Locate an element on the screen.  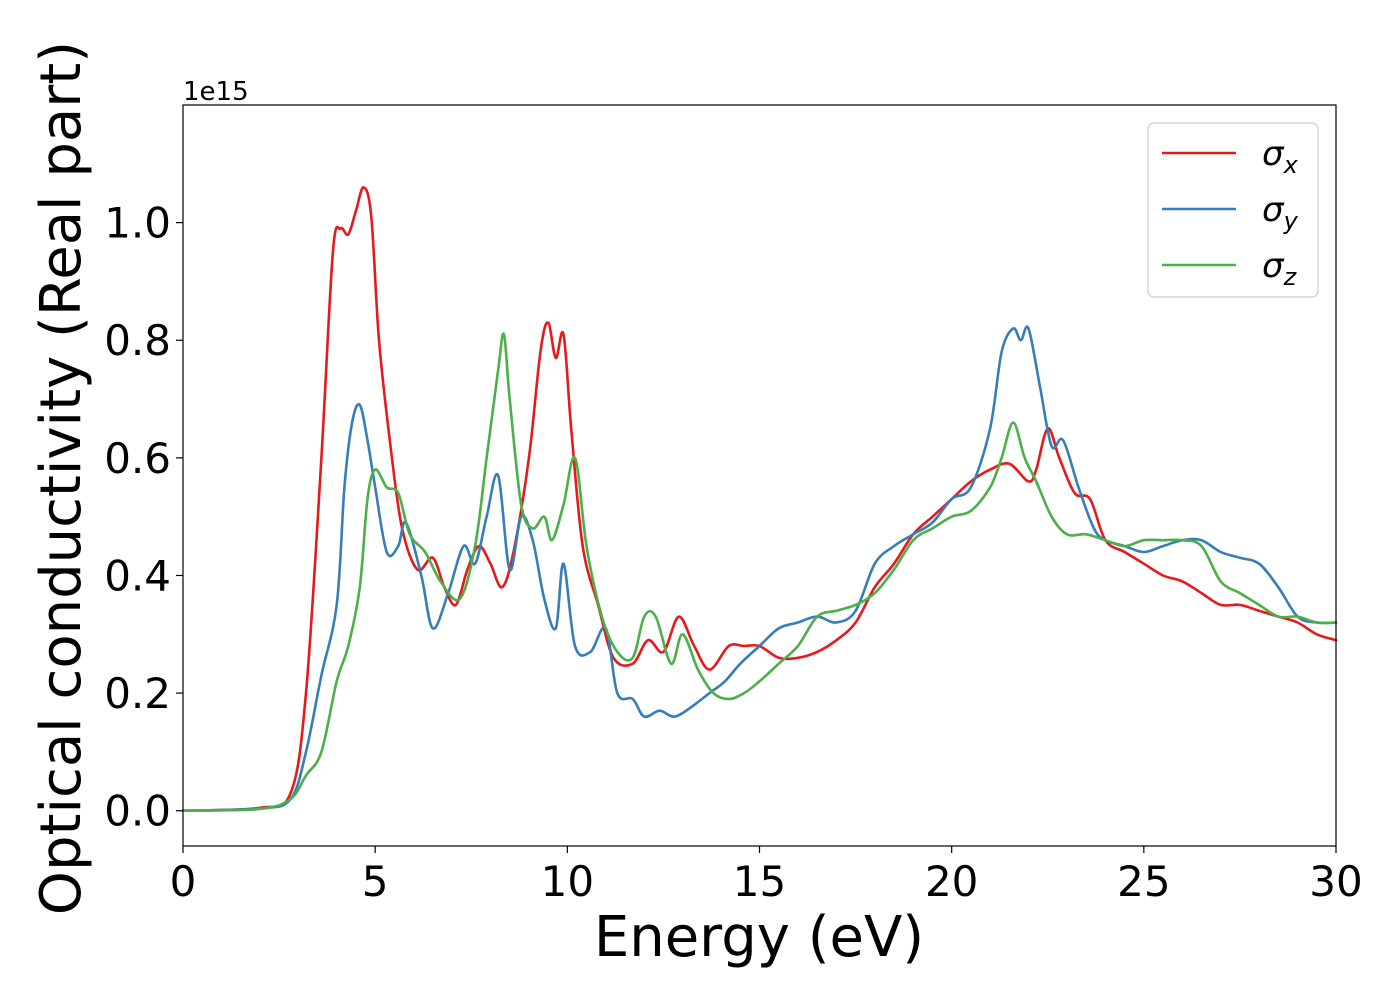
legend-label-y: σy is located at coordinates (1280, 212).